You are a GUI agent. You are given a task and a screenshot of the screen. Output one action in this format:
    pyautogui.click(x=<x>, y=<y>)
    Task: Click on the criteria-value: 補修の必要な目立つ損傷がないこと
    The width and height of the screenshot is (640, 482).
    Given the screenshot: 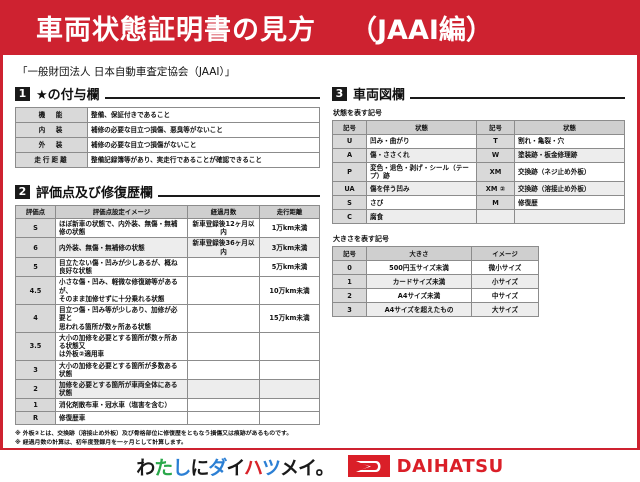 What is the action you would take?
    pyautogui.click(x=203, y=145)
    